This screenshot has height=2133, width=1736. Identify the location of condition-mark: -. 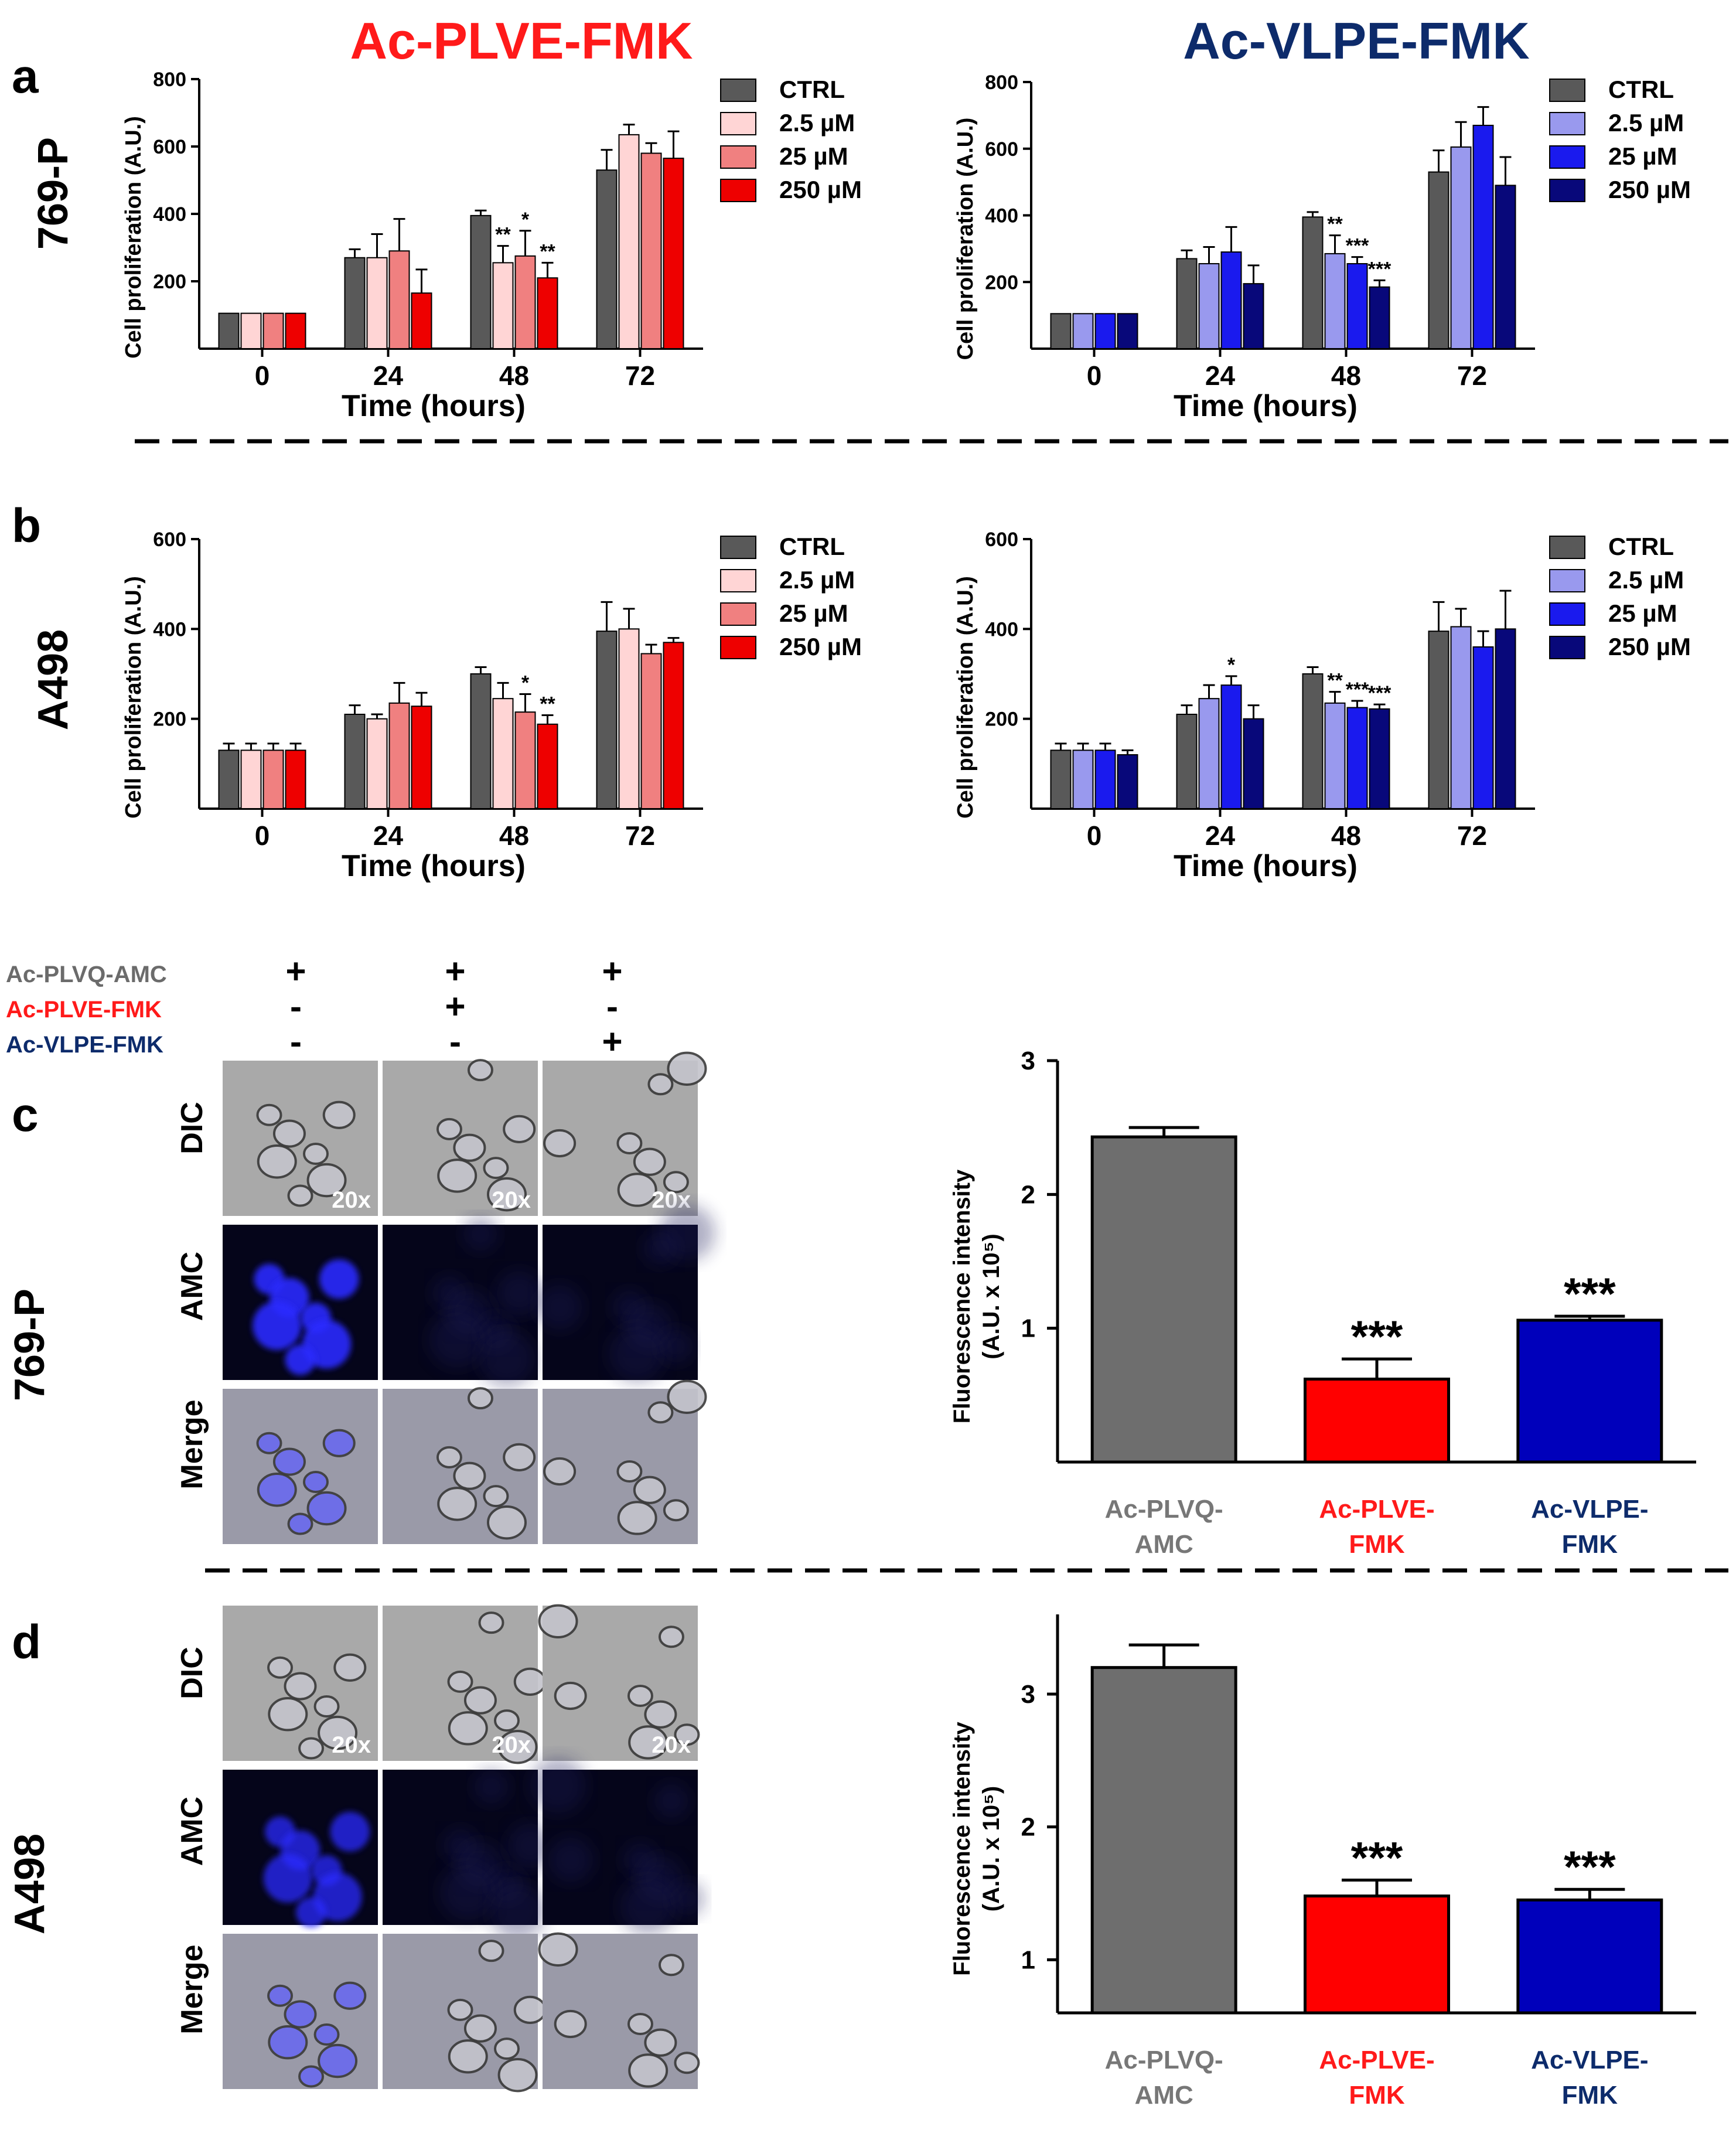
(296, 1006).